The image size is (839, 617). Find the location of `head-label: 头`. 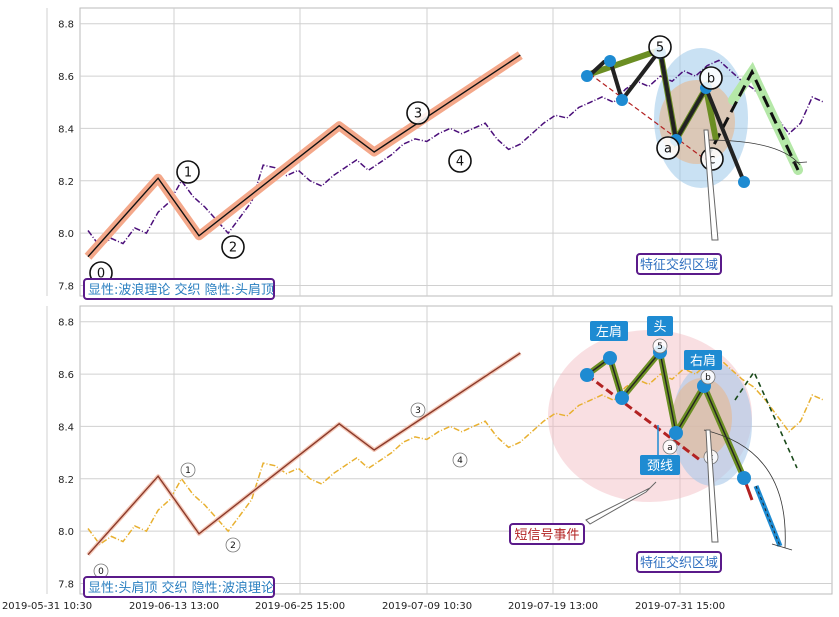

head-label: 头 is located at coordinates (659, 327).